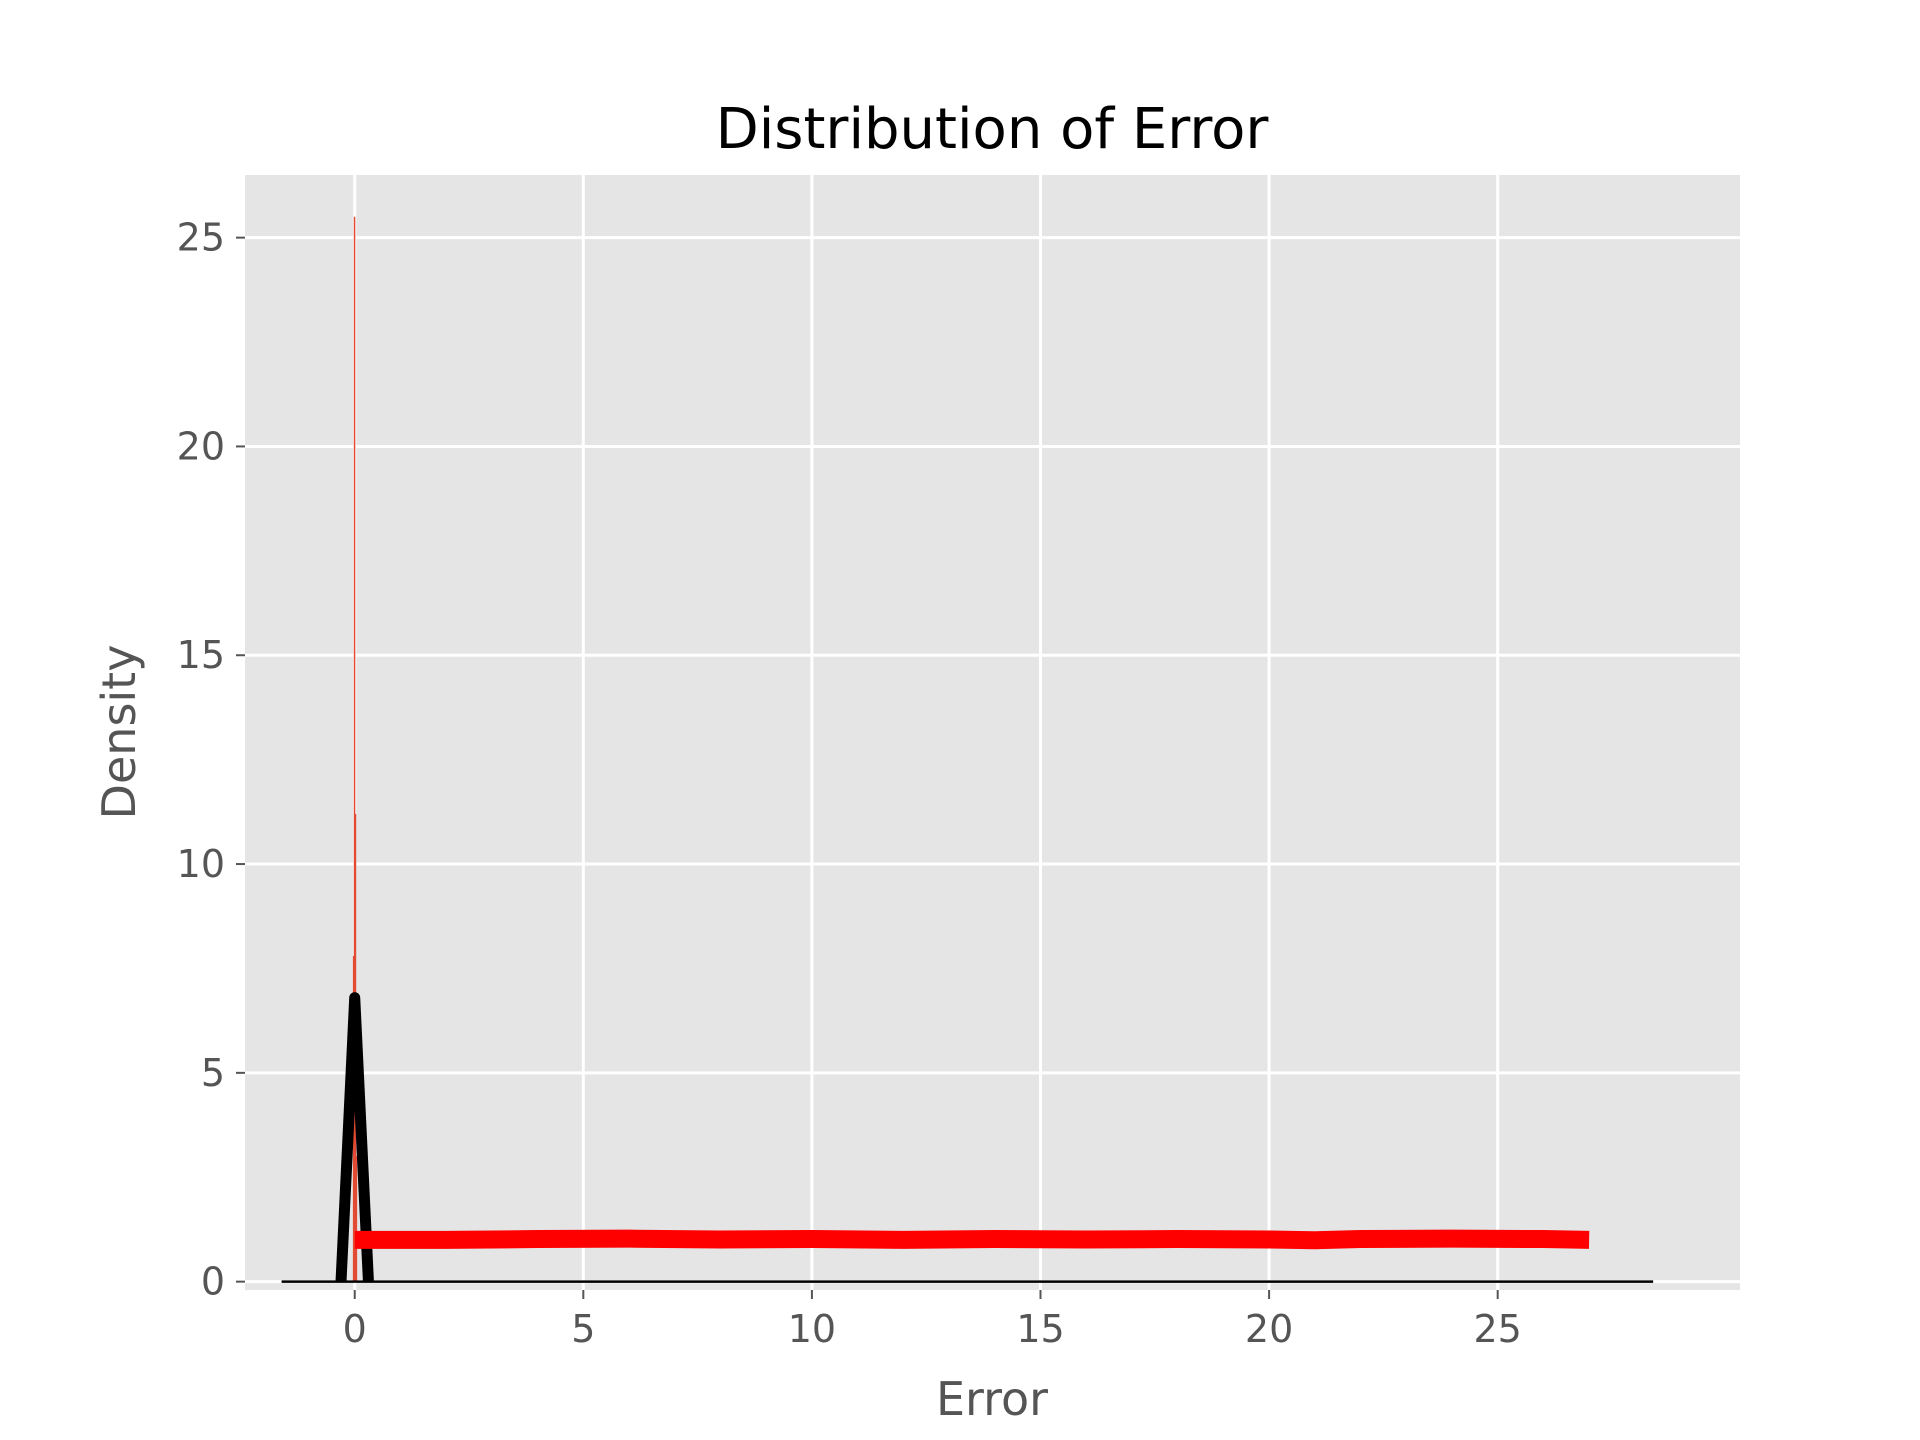 The image size is (1920, 1440). I want to click on y-axis-label: Density, so click(119, 732).